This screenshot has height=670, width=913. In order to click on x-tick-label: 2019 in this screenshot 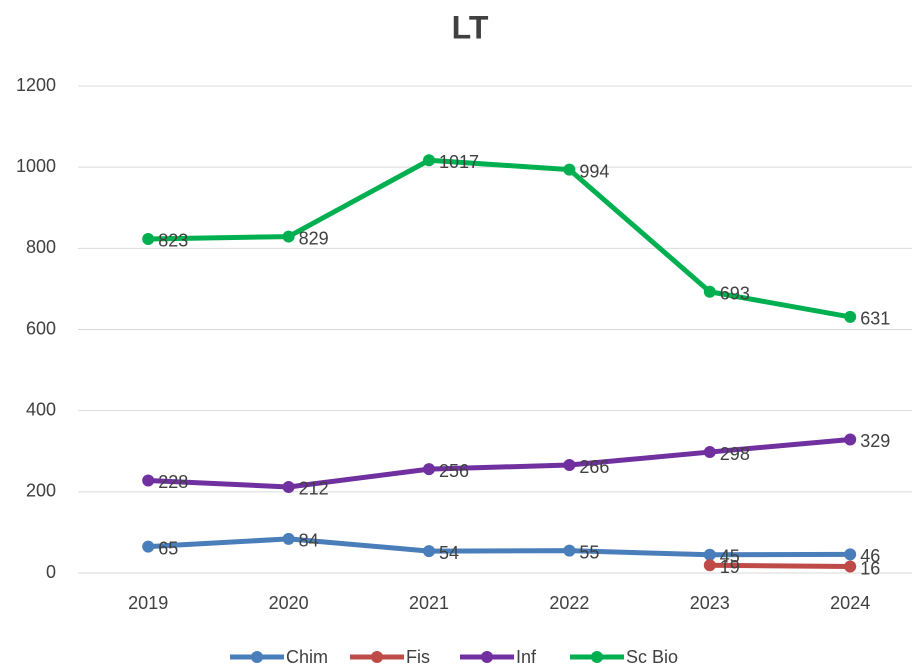, I will do `click(148, 603)`.